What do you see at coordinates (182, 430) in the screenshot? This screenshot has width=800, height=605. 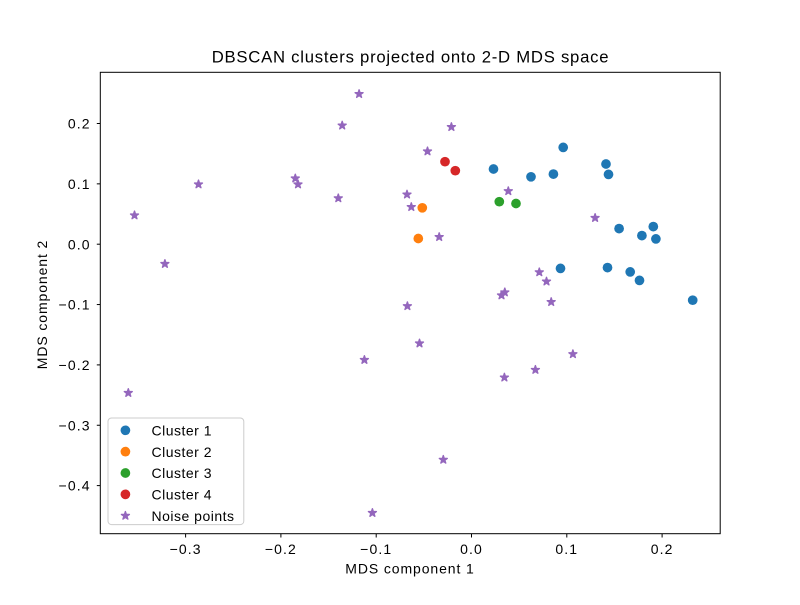 I see `svg-text: Cluster 1` at bounding box center [182, 430].